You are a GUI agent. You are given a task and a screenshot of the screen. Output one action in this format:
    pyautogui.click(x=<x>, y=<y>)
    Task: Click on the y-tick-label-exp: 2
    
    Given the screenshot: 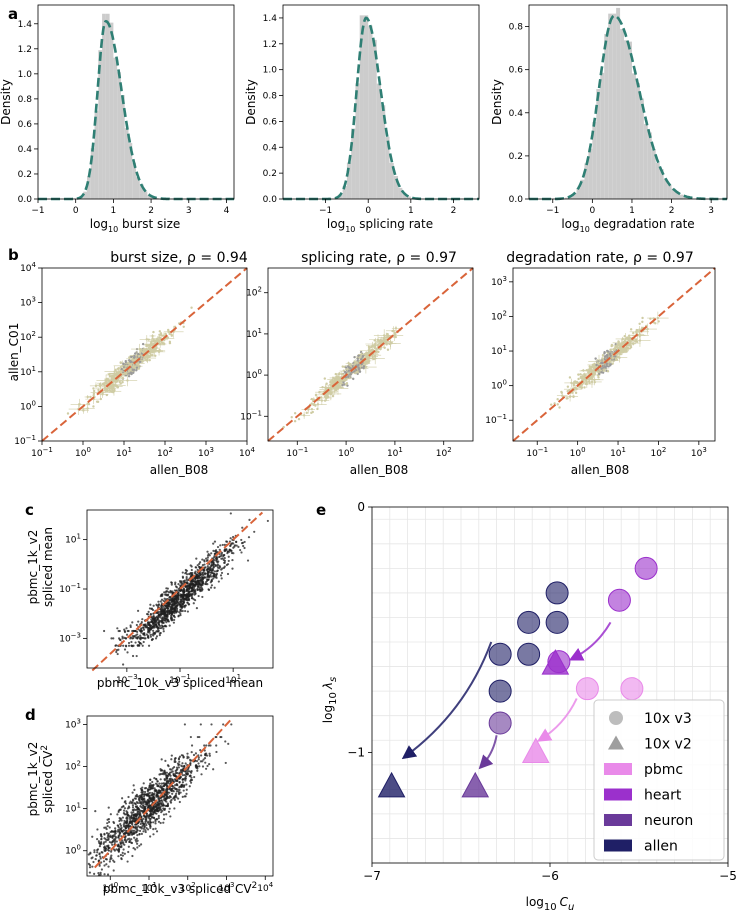 What is the action you would take?
    pyautogui.click(x=34, y=334)
    